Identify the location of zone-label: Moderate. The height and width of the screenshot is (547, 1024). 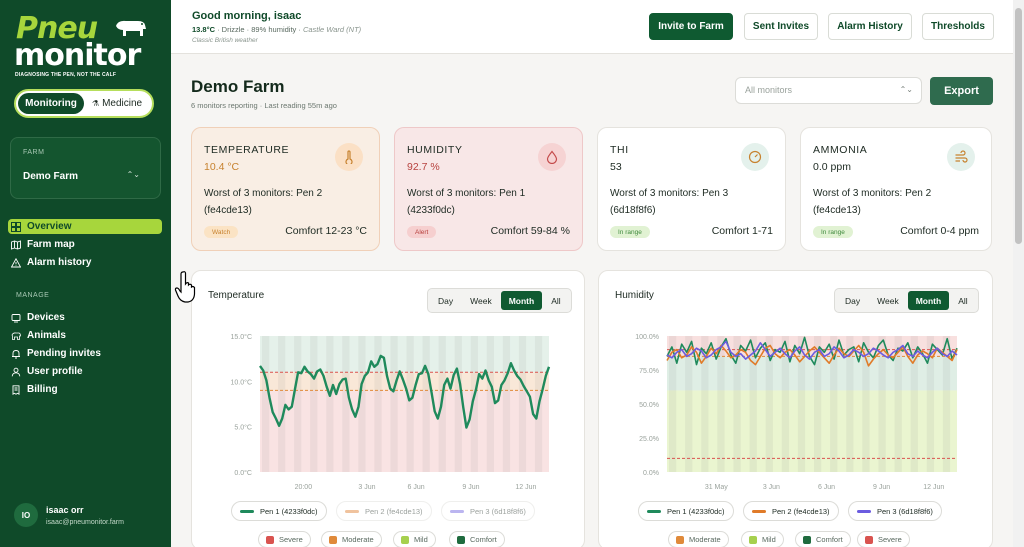
(705, 539).